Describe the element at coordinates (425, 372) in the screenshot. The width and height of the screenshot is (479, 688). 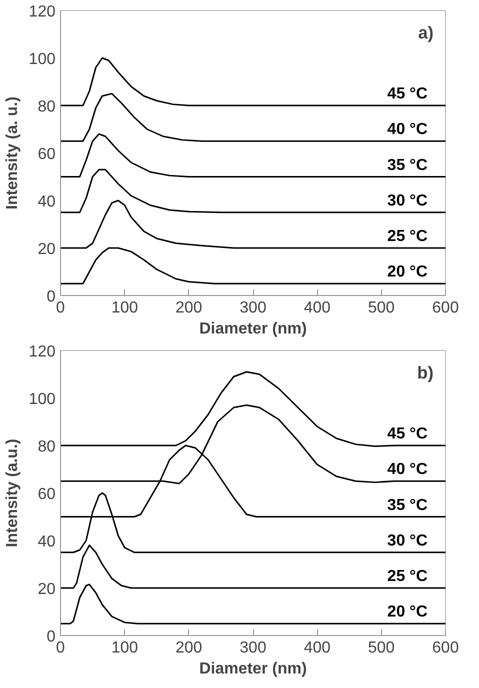
I see `annotation: b)` at that location.